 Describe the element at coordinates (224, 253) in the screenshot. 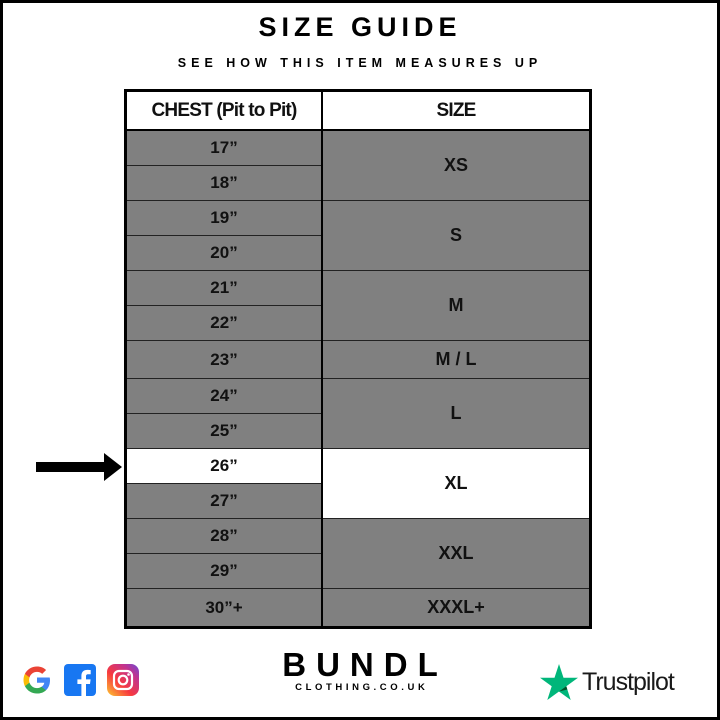

I see `chest-cell: 20”` at that location.